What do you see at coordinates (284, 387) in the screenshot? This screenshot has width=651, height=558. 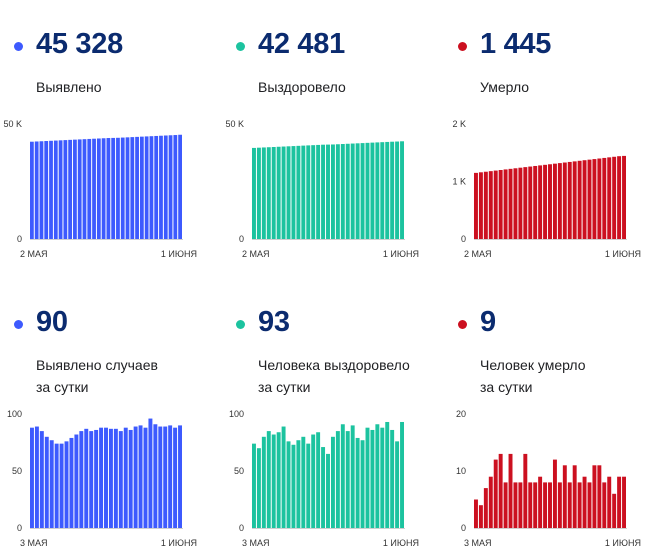 I see `stat-label-line2: за сутки` at bounding box center [284, 387].